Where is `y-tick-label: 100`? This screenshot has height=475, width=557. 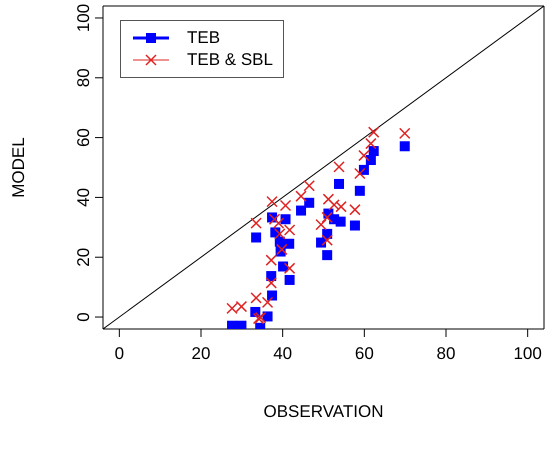 y-tick-label: 100 is located at coordinates (83, 18).